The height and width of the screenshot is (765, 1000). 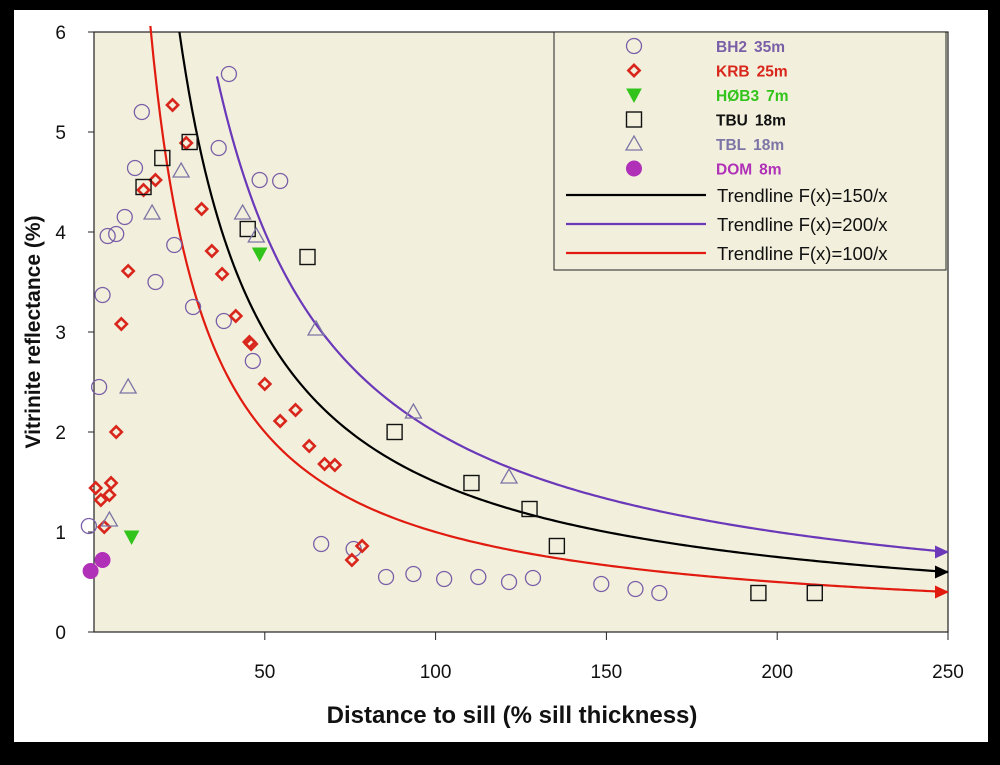 What do you see at coordinates (607, 672) in the screenshot?
I see `x-tick-label: 150` at bounding box center [607, 672].